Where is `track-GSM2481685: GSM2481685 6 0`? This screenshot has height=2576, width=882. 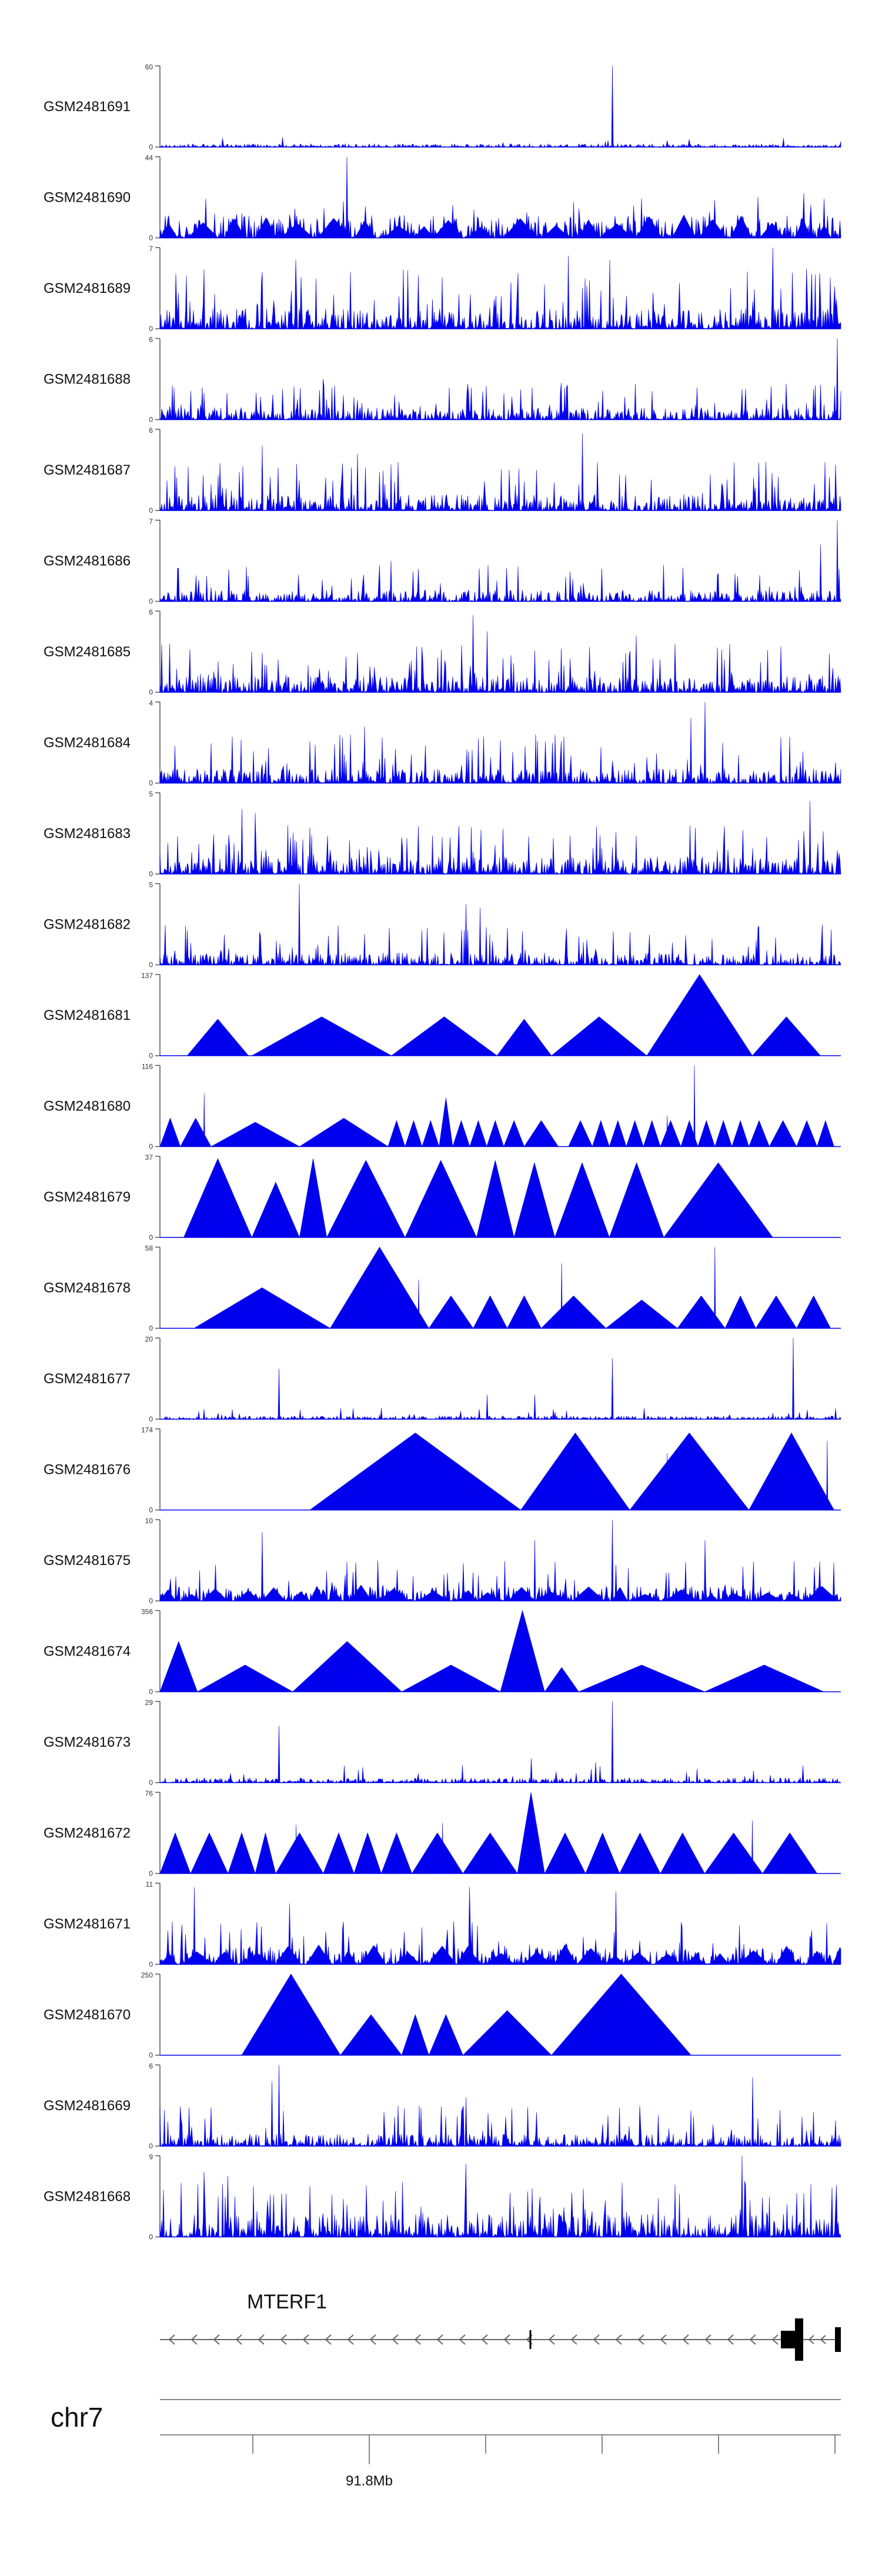
track-GSM2481685: GSM2481685 6 0 is located at coordinates (442, 652).